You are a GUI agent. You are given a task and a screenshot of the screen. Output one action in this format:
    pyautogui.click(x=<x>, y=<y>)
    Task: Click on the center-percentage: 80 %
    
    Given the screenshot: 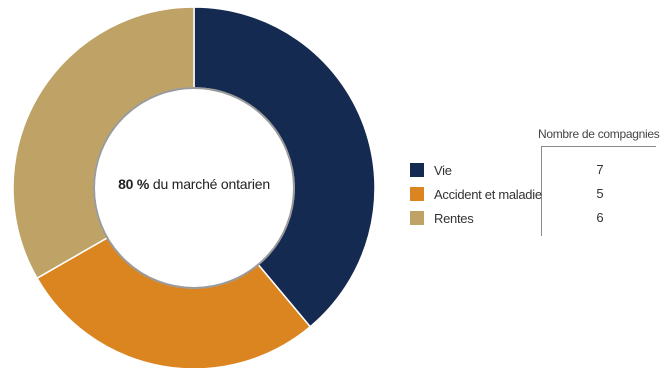 What is the action you would take?
    pyautogui.click(x=134, y=184)
    